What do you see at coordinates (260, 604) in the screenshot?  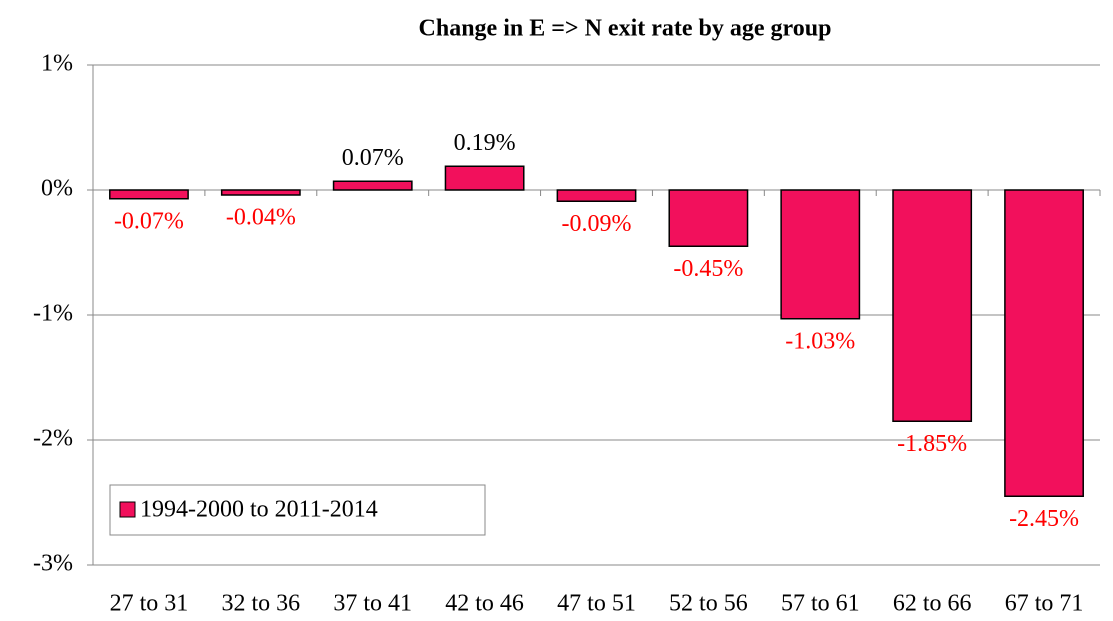 I see `x-tick-label: 32 to 36` at bounding box center [260, 604].